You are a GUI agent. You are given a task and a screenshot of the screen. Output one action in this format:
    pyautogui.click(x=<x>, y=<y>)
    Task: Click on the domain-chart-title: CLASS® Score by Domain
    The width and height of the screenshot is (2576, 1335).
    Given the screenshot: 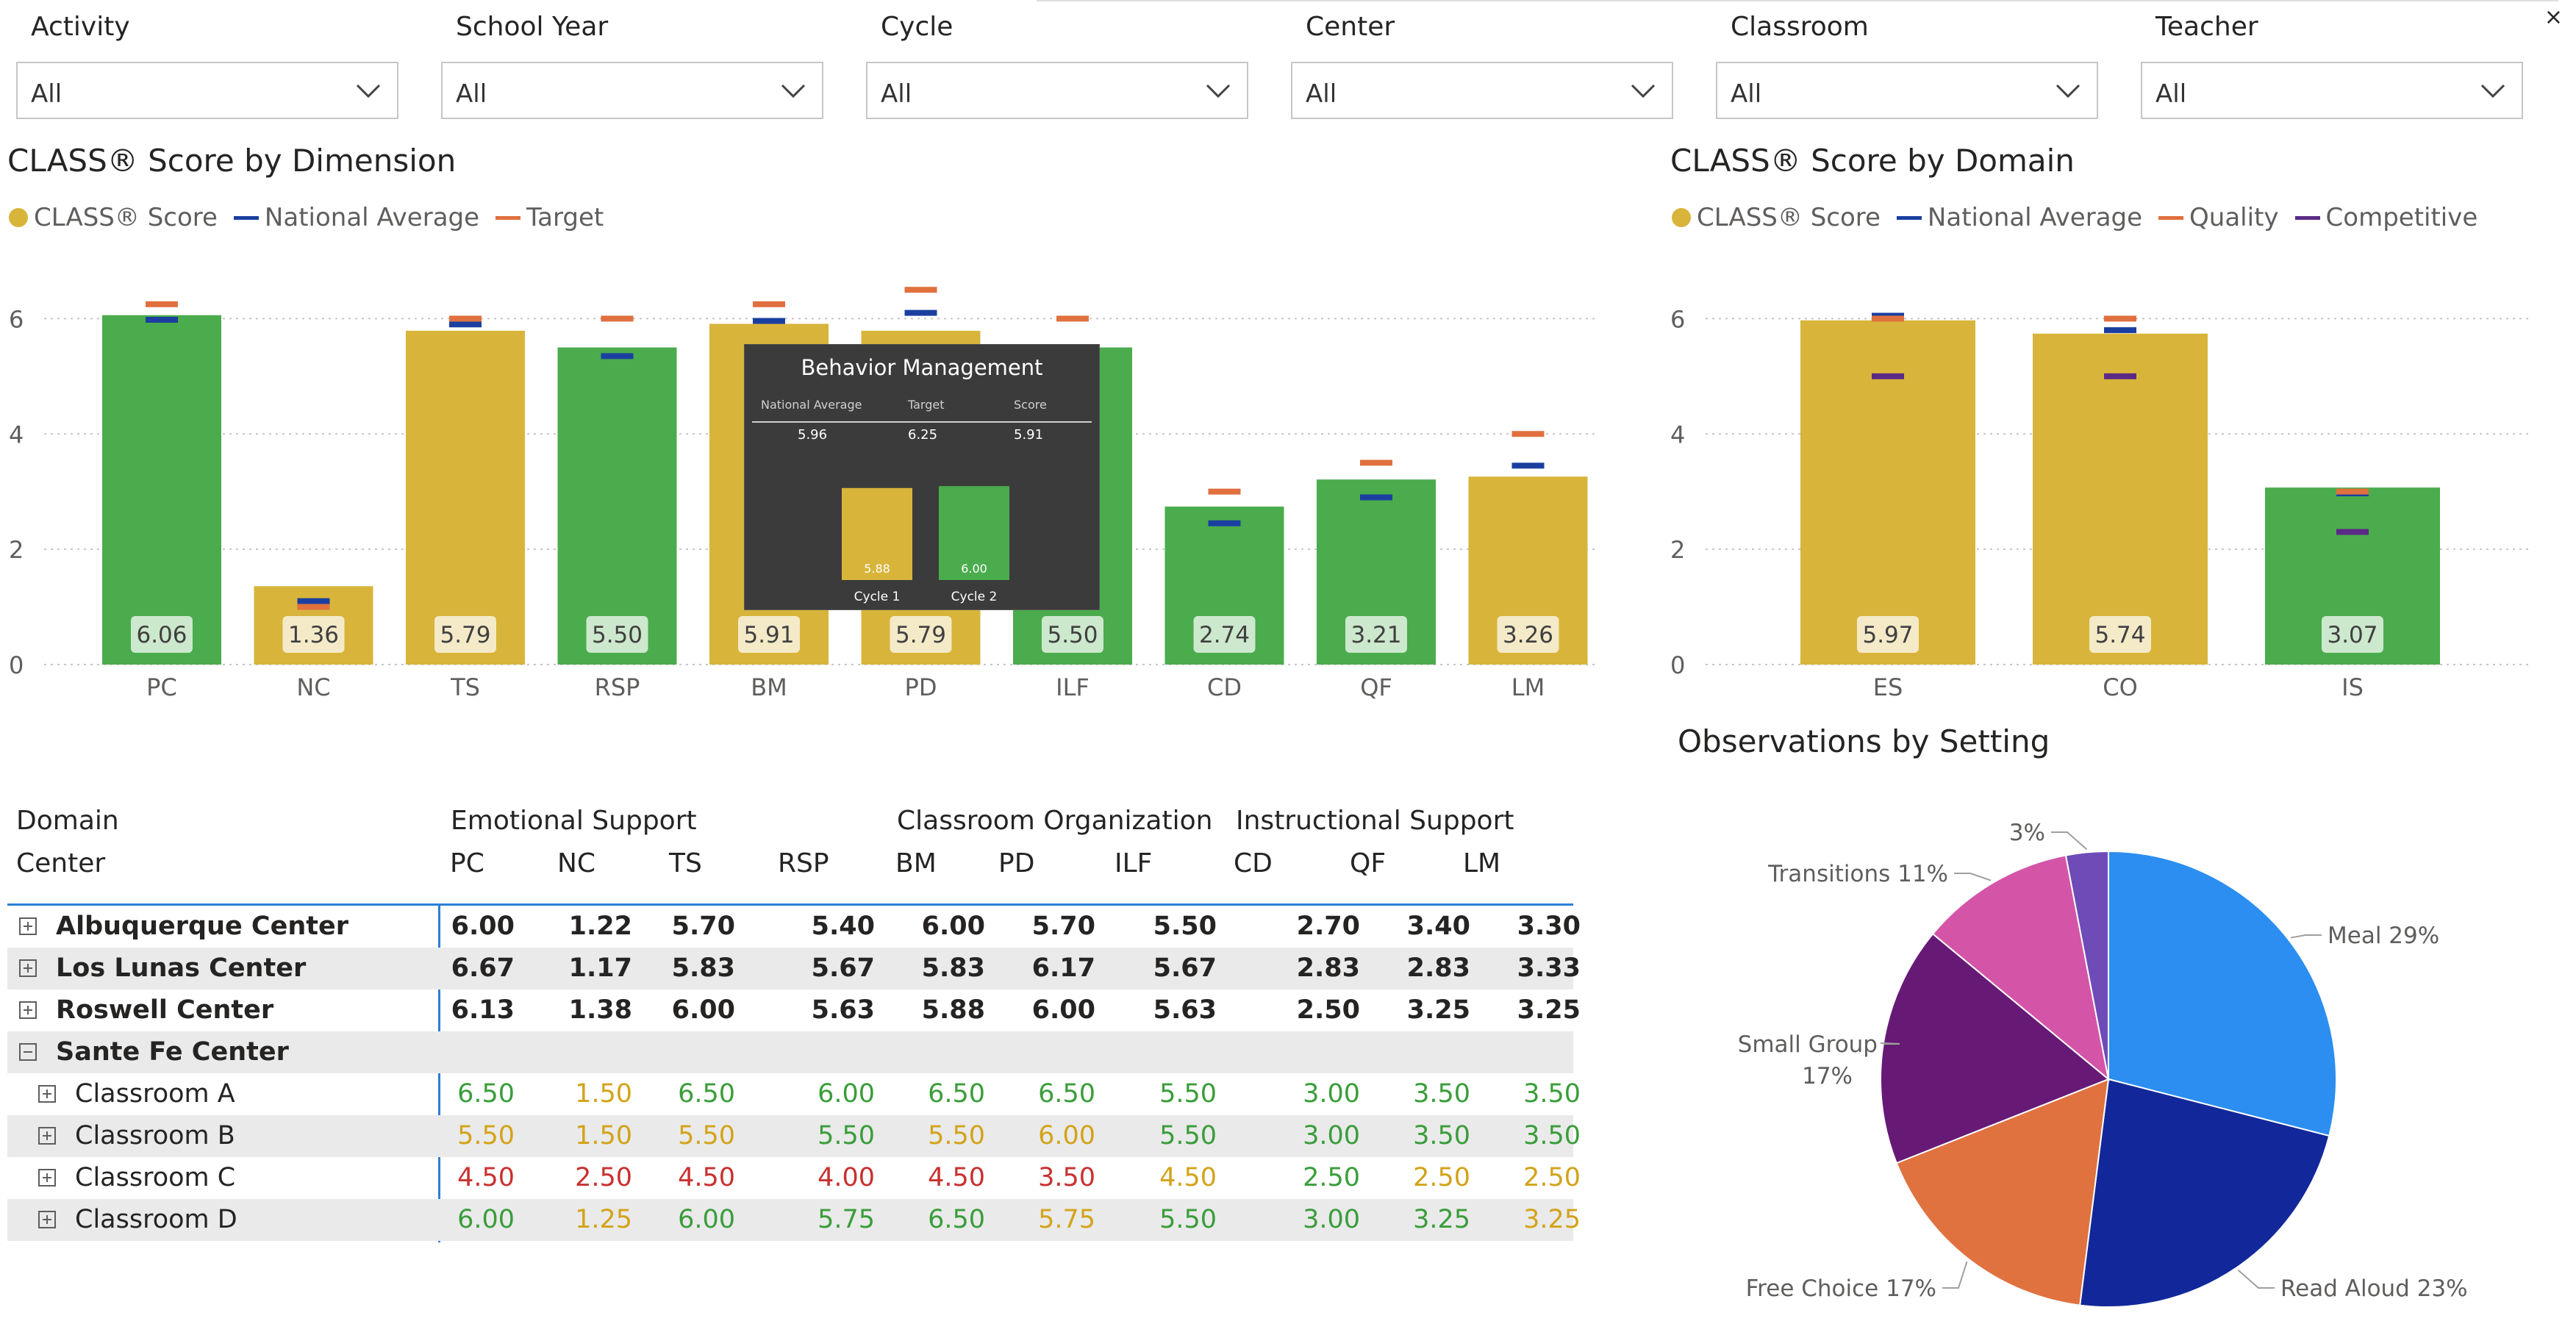 What is the action you would take?
    pyautogui.click(x=1873, y=161)
    